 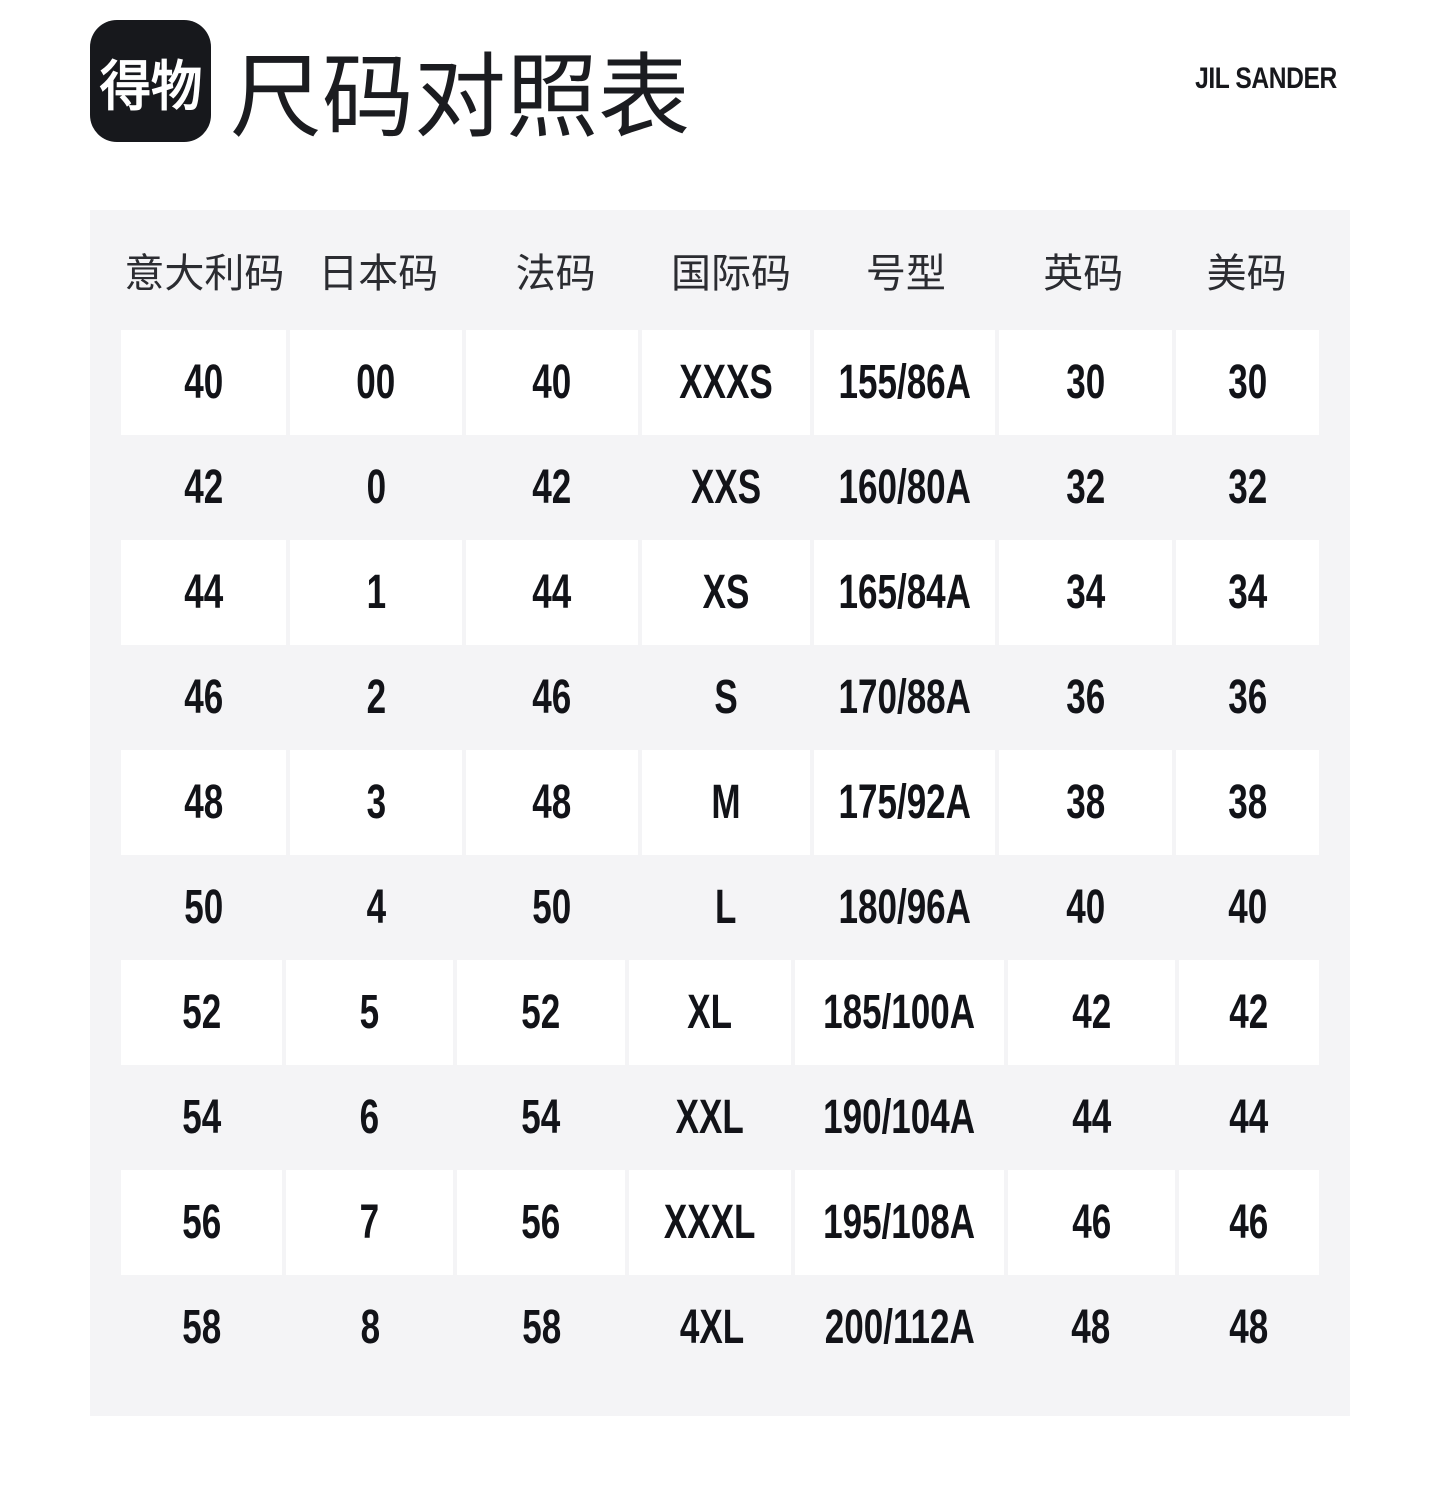 What do you see at coordinates (905, 274) in the screenshot?
I see `column-header: 号型` at bounding box center [905, 274].